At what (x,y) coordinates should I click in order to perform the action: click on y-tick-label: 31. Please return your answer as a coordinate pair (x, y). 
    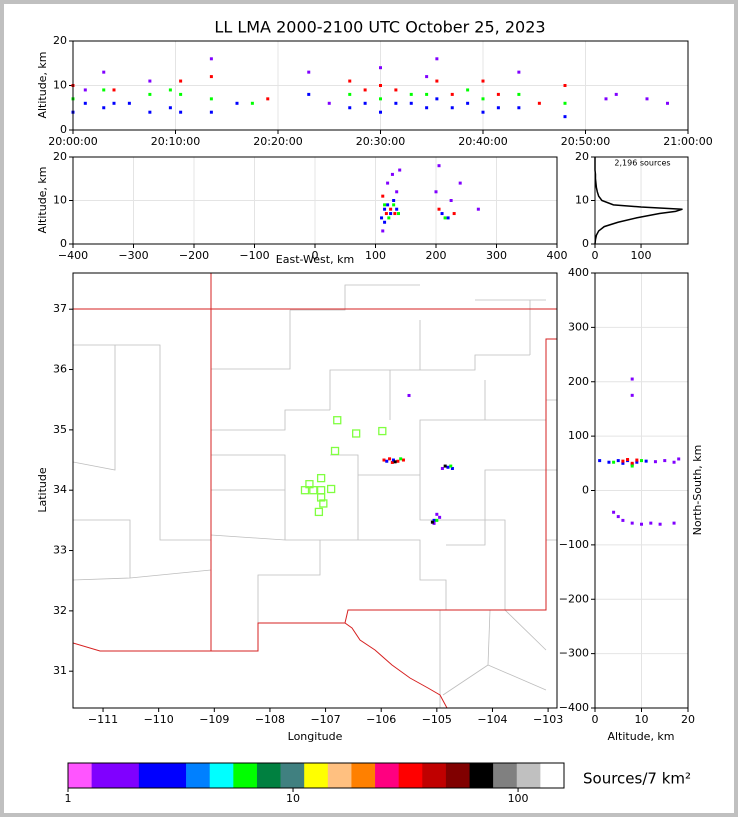
    Looking at the image, I should click on (60, 670).